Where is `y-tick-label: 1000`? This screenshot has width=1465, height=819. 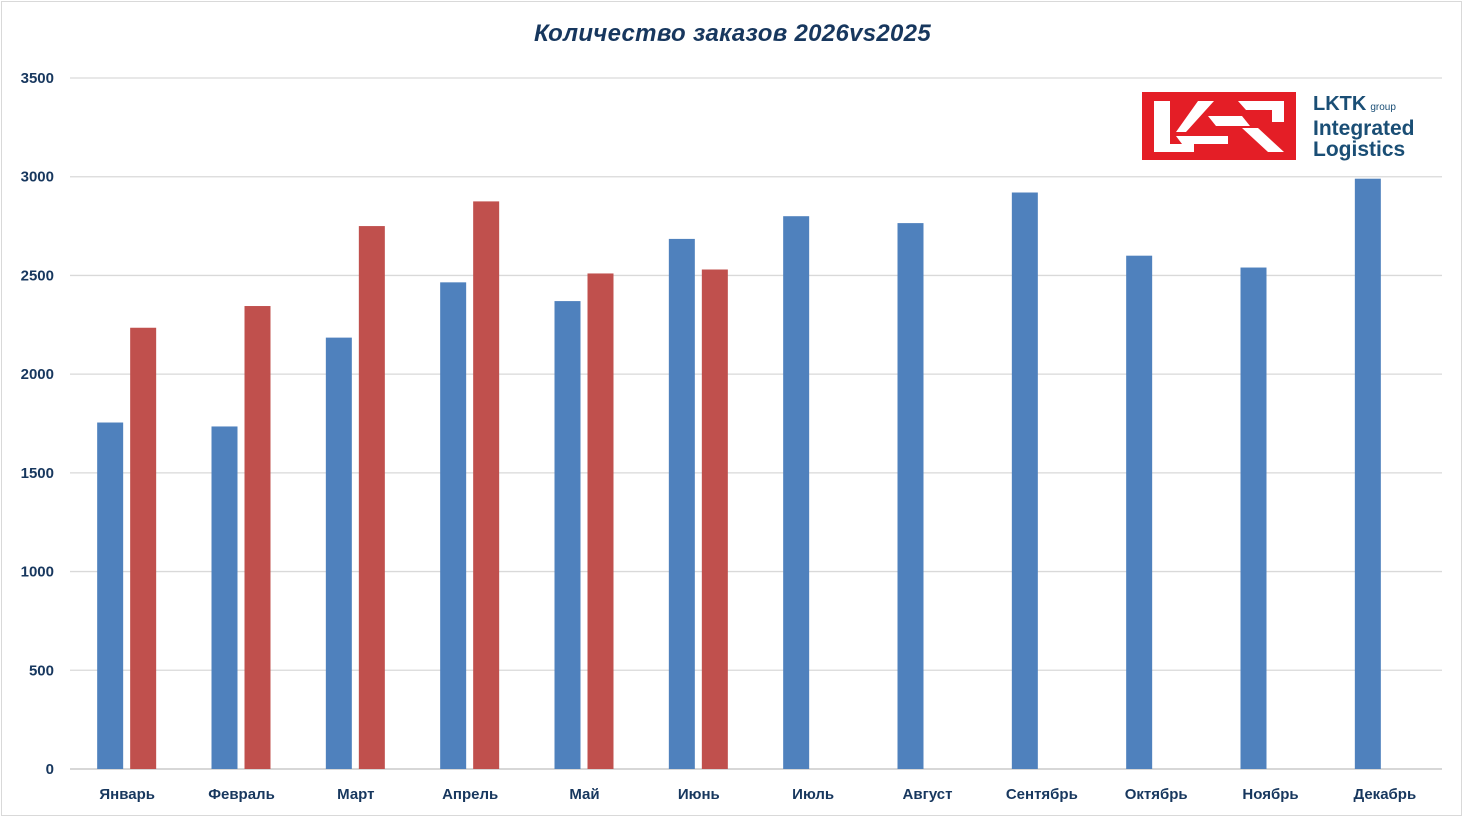 y-tick-label: 1000 is located at coordinates (37, 572).